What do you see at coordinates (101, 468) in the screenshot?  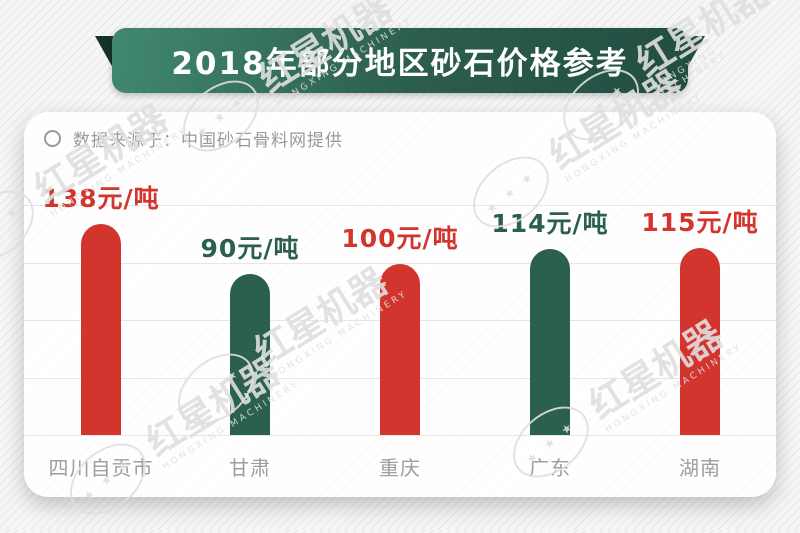 I see `category-label: 四川自贡市` at bounding box center [101, 468].